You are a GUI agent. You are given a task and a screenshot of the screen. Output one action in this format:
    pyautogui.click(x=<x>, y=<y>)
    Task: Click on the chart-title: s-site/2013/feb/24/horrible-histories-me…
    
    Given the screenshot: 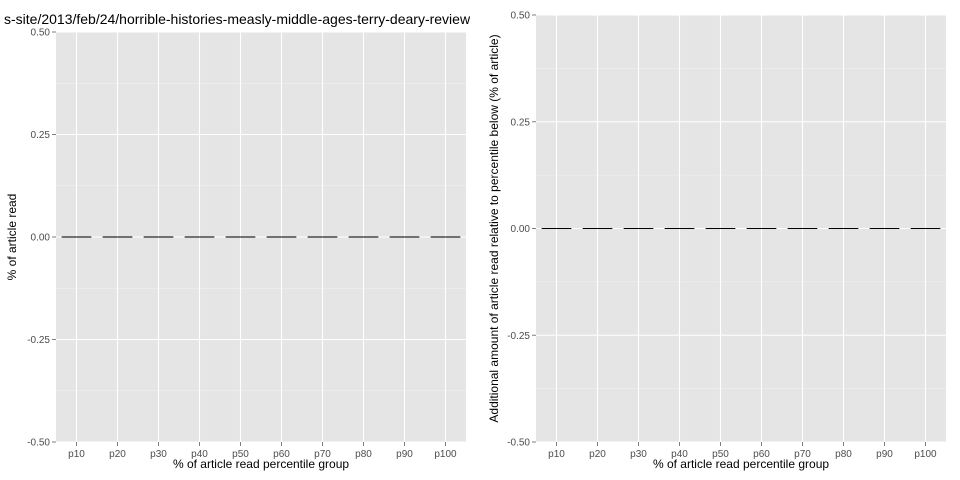 What is the action you would take?
    pyautogui.click(x=237, y=19)
    